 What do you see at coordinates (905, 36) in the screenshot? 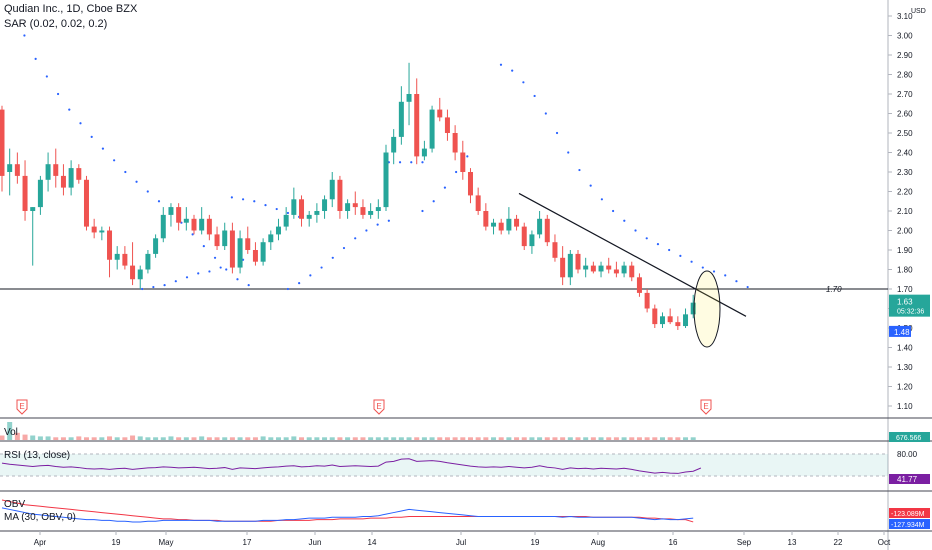
I see `price-axis-tick-label: 3.00` at bounding box center [905, 36].